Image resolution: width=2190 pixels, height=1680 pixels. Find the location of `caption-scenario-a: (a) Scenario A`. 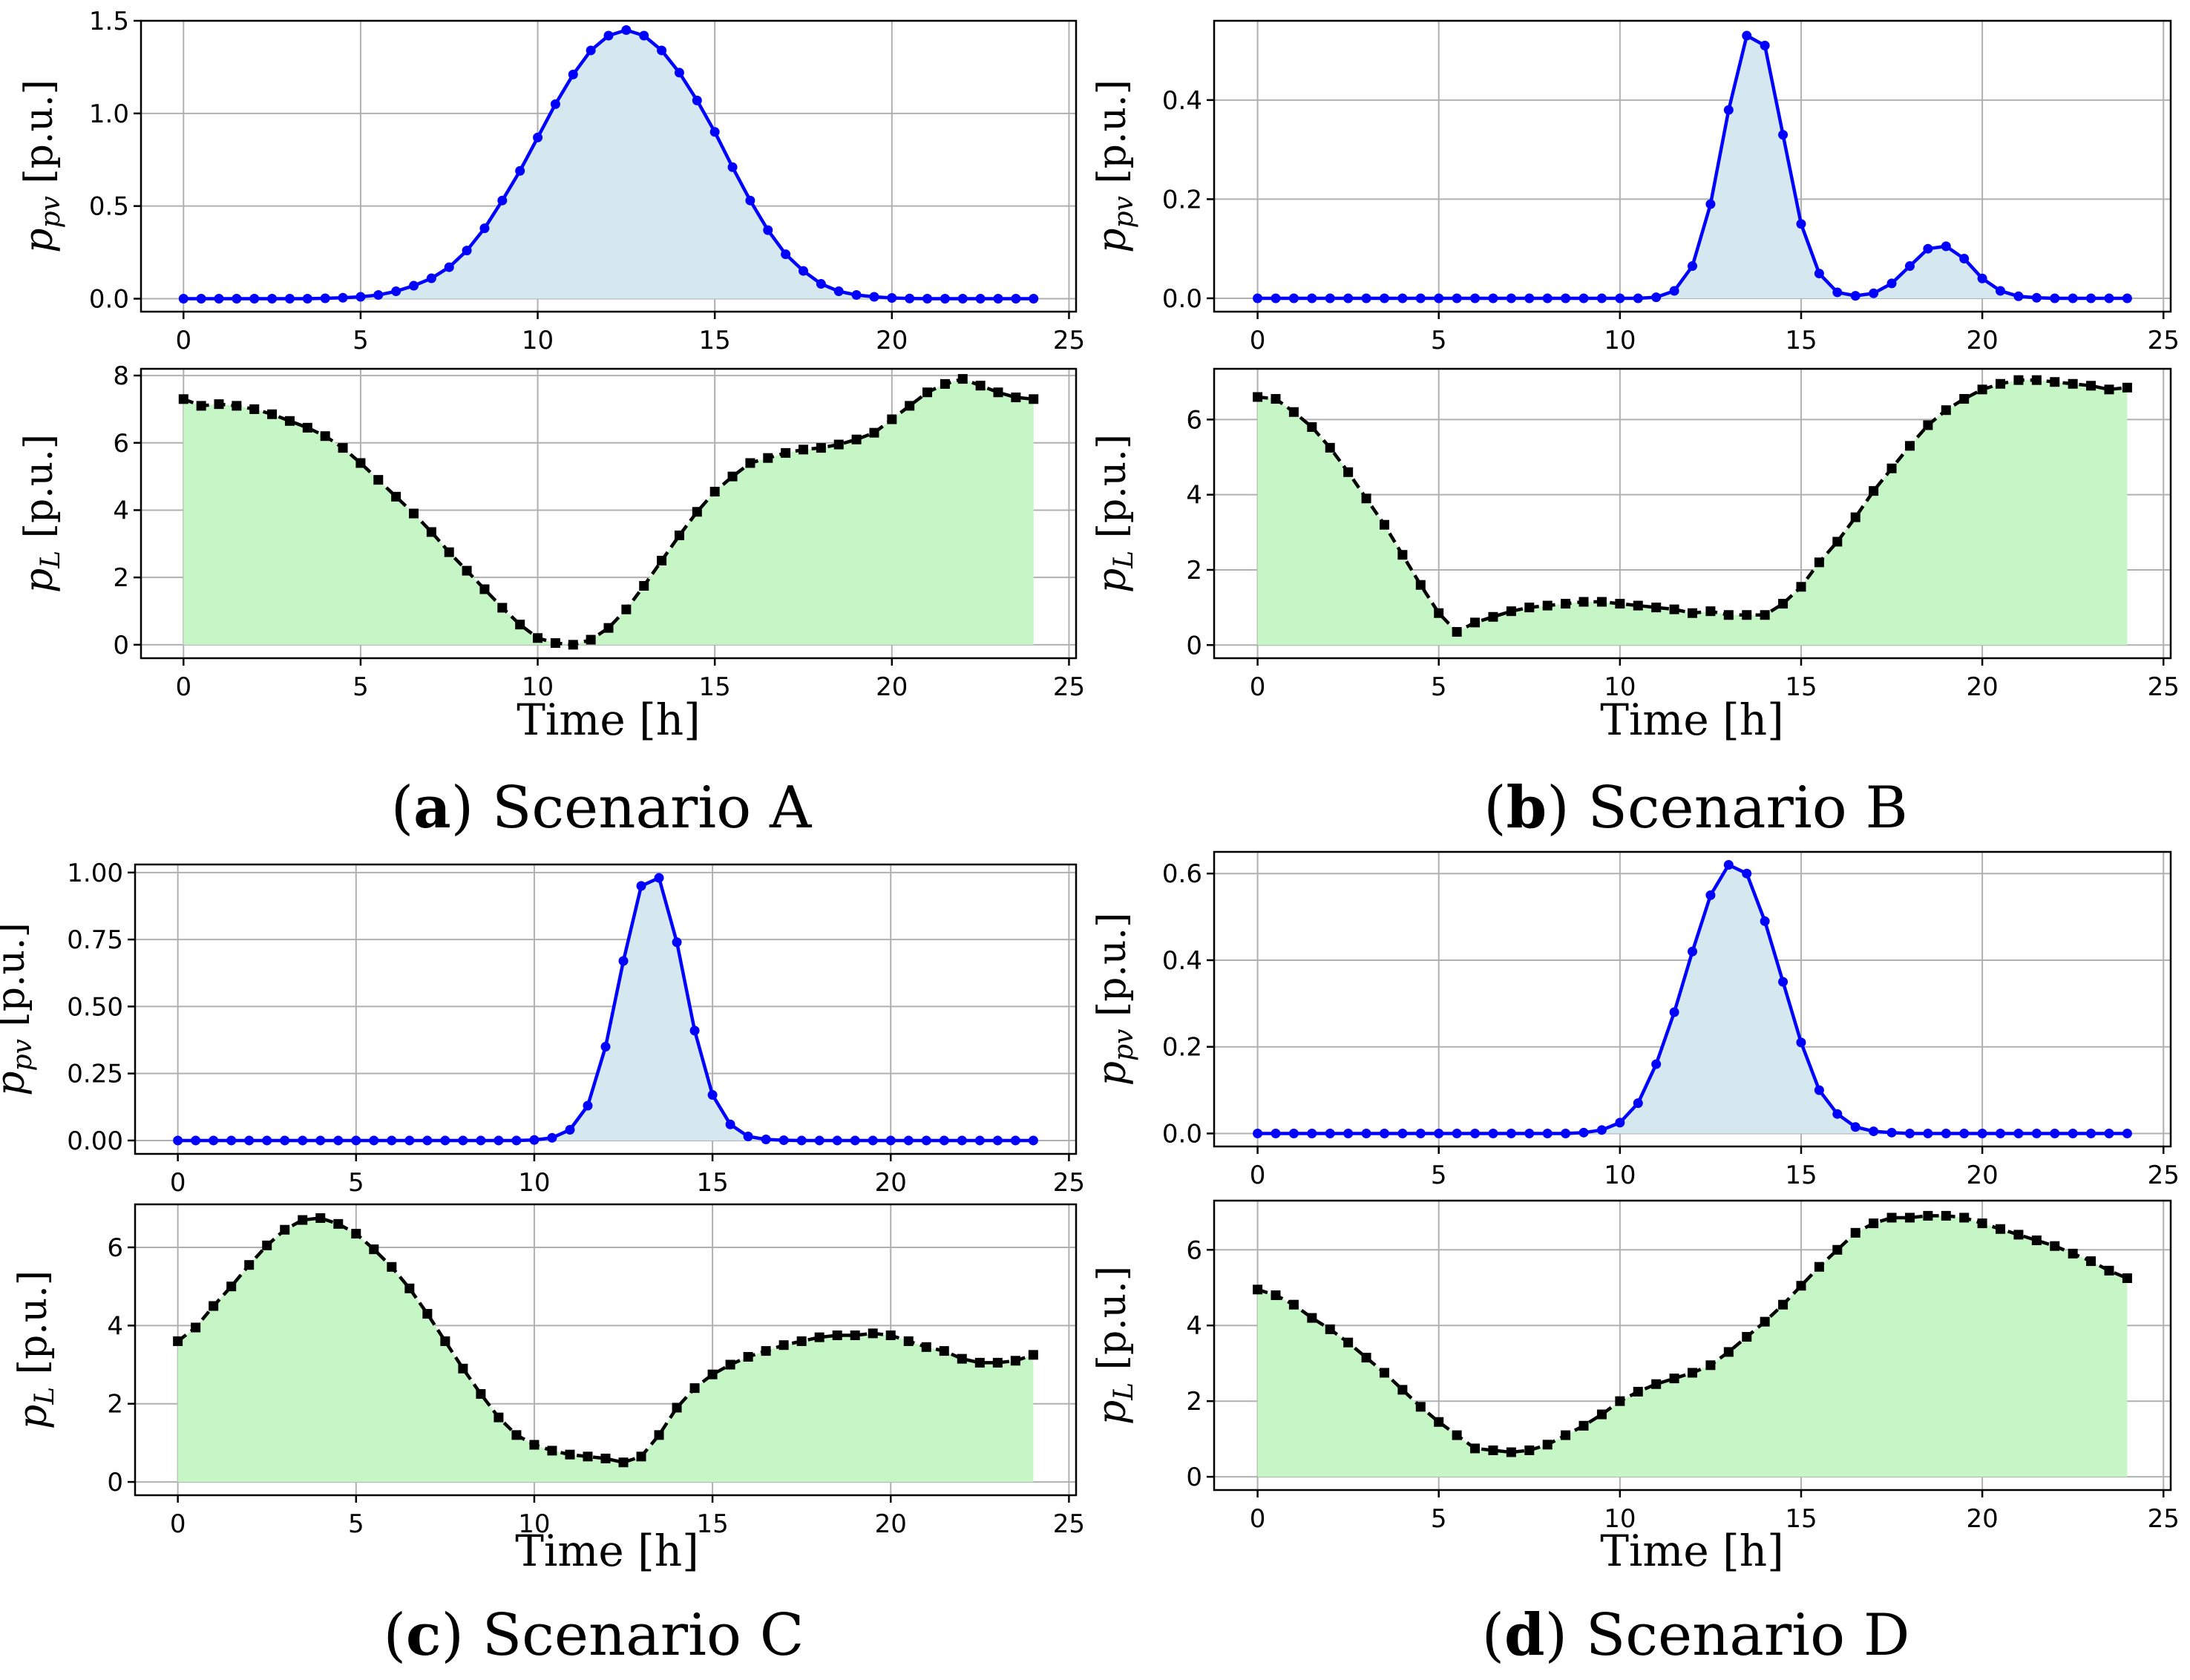

caption-scenario-a: (a) Scenario A is located at coordinates (602, 808).